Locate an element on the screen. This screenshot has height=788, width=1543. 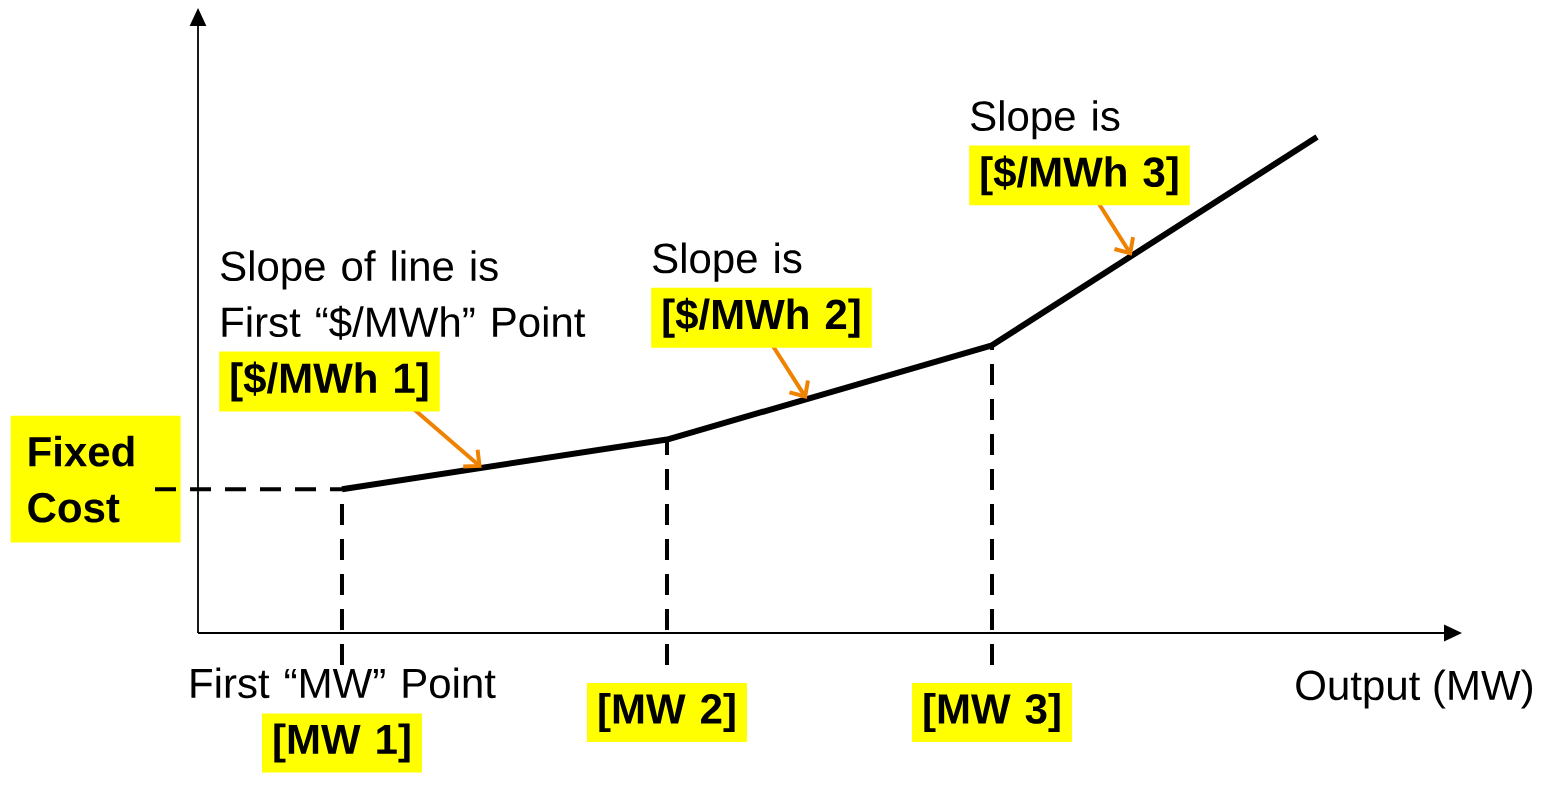
annotation: Slope of line is First “$/MWh” Point [$/MWh 1] is located at coordinates (403, 326).